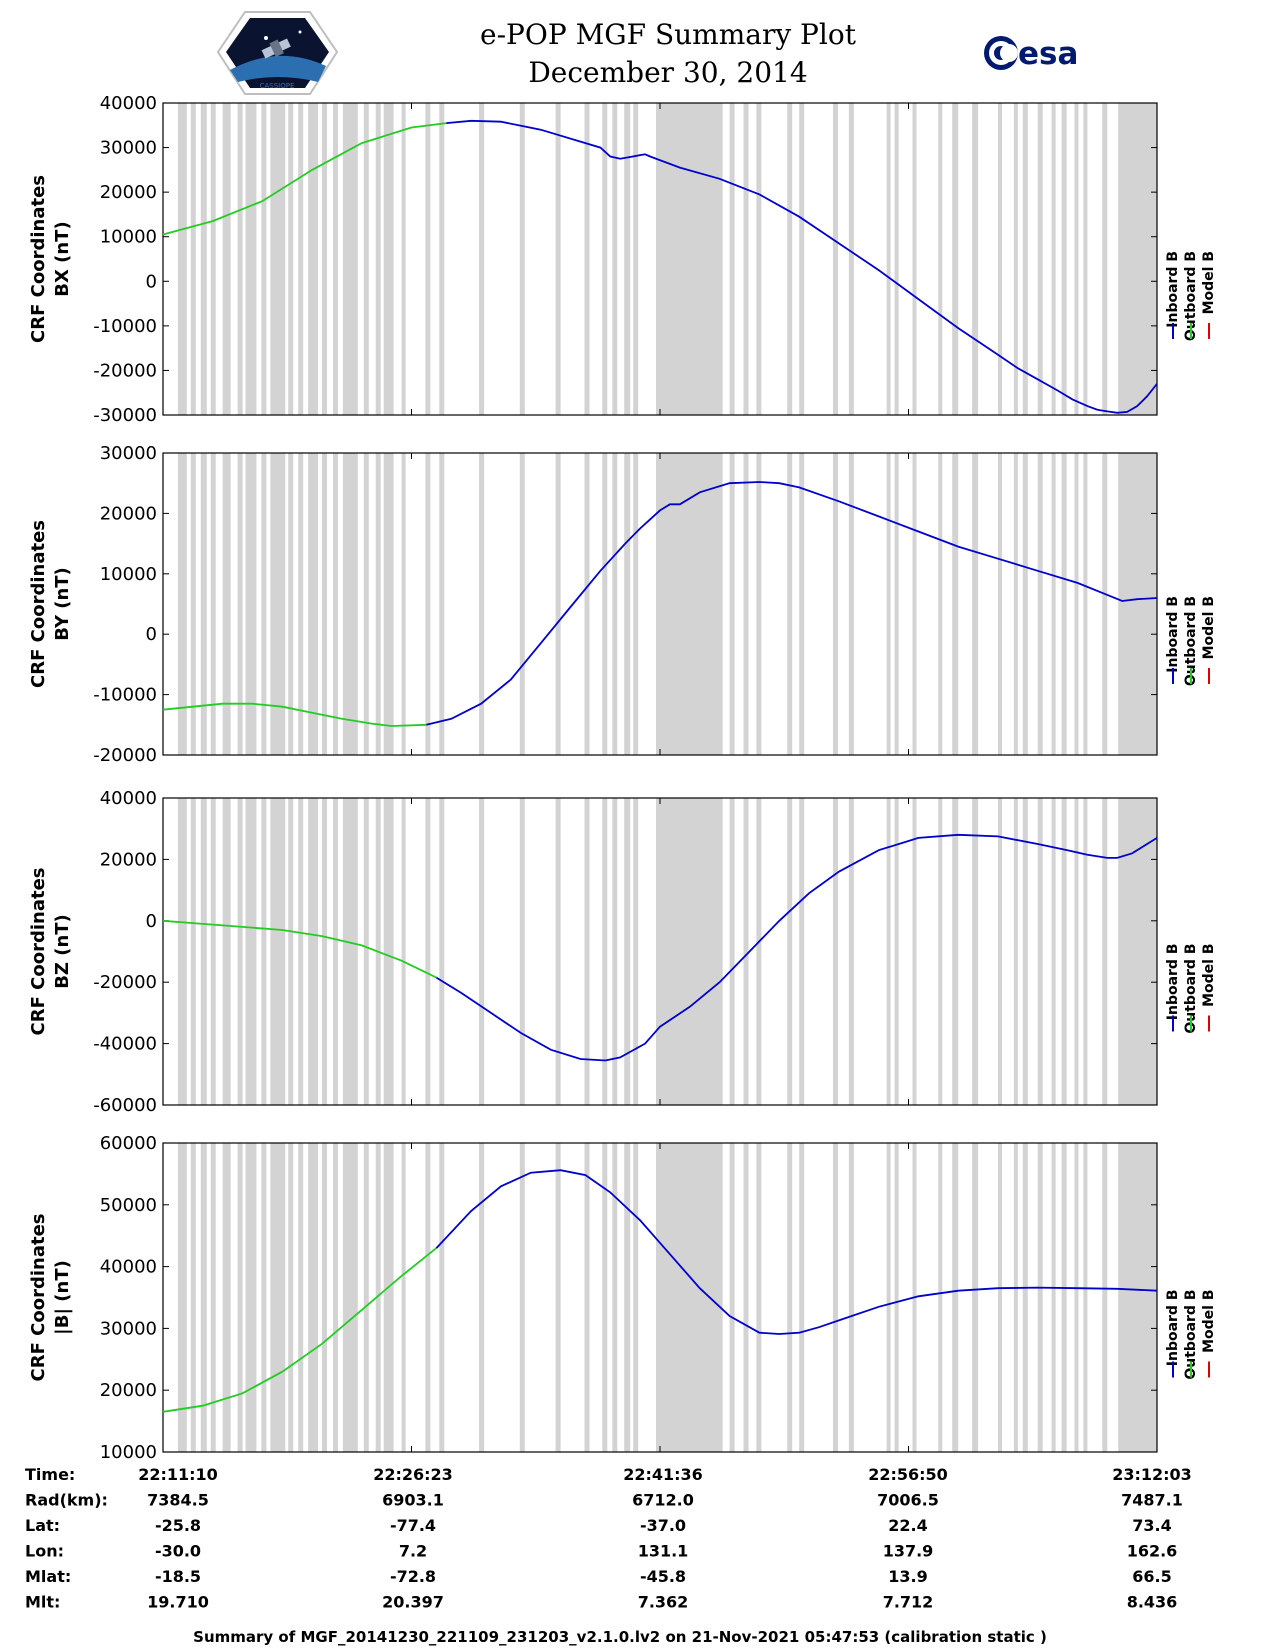 This screenshot has width=1275, height=1650. I want to click on y-tick-label: -30000, so click(125, 415).